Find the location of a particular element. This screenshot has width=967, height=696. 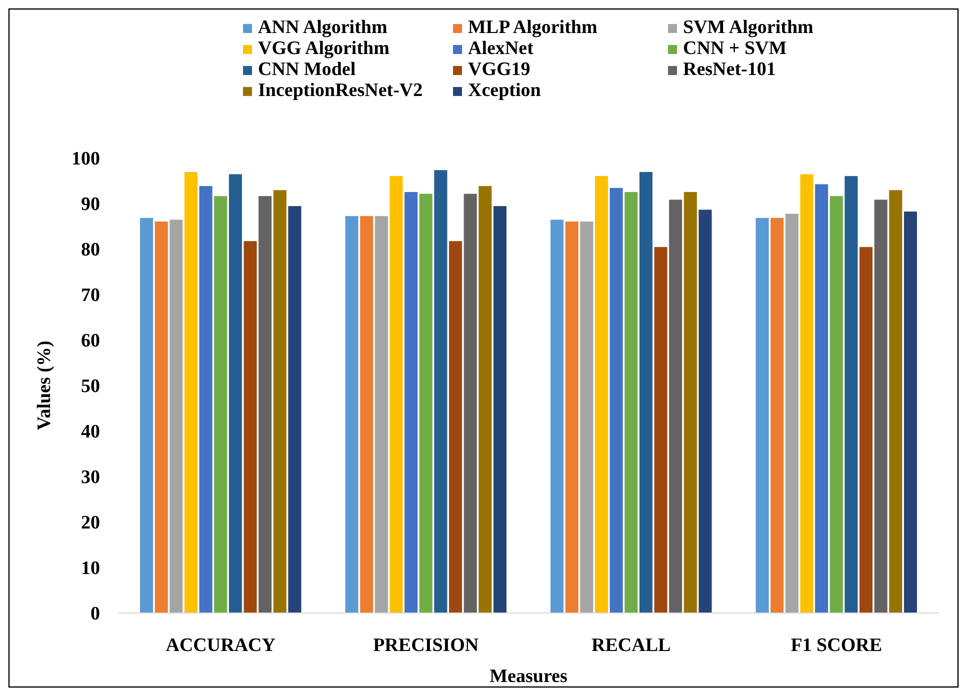

y-axis-title: Values (%) is located at coordinates (44, 385).